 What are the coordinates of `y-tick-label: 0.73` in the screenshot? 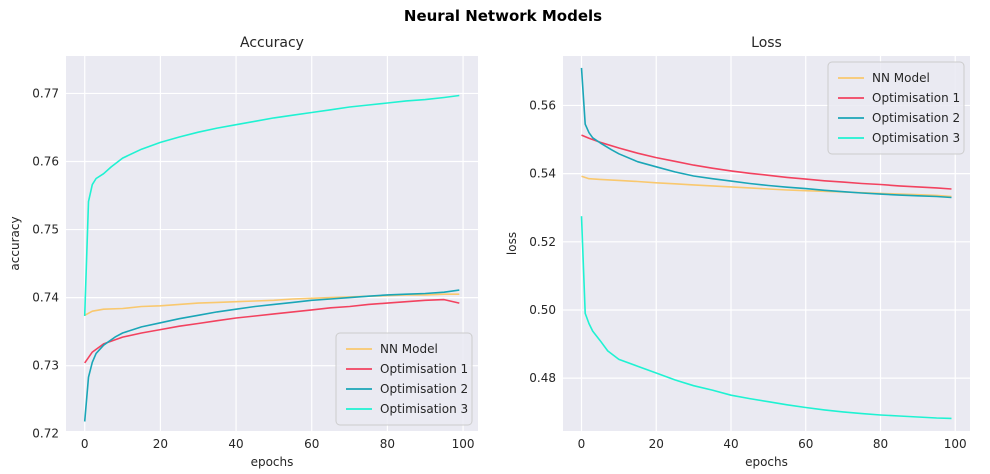 It's located at (45, 366).